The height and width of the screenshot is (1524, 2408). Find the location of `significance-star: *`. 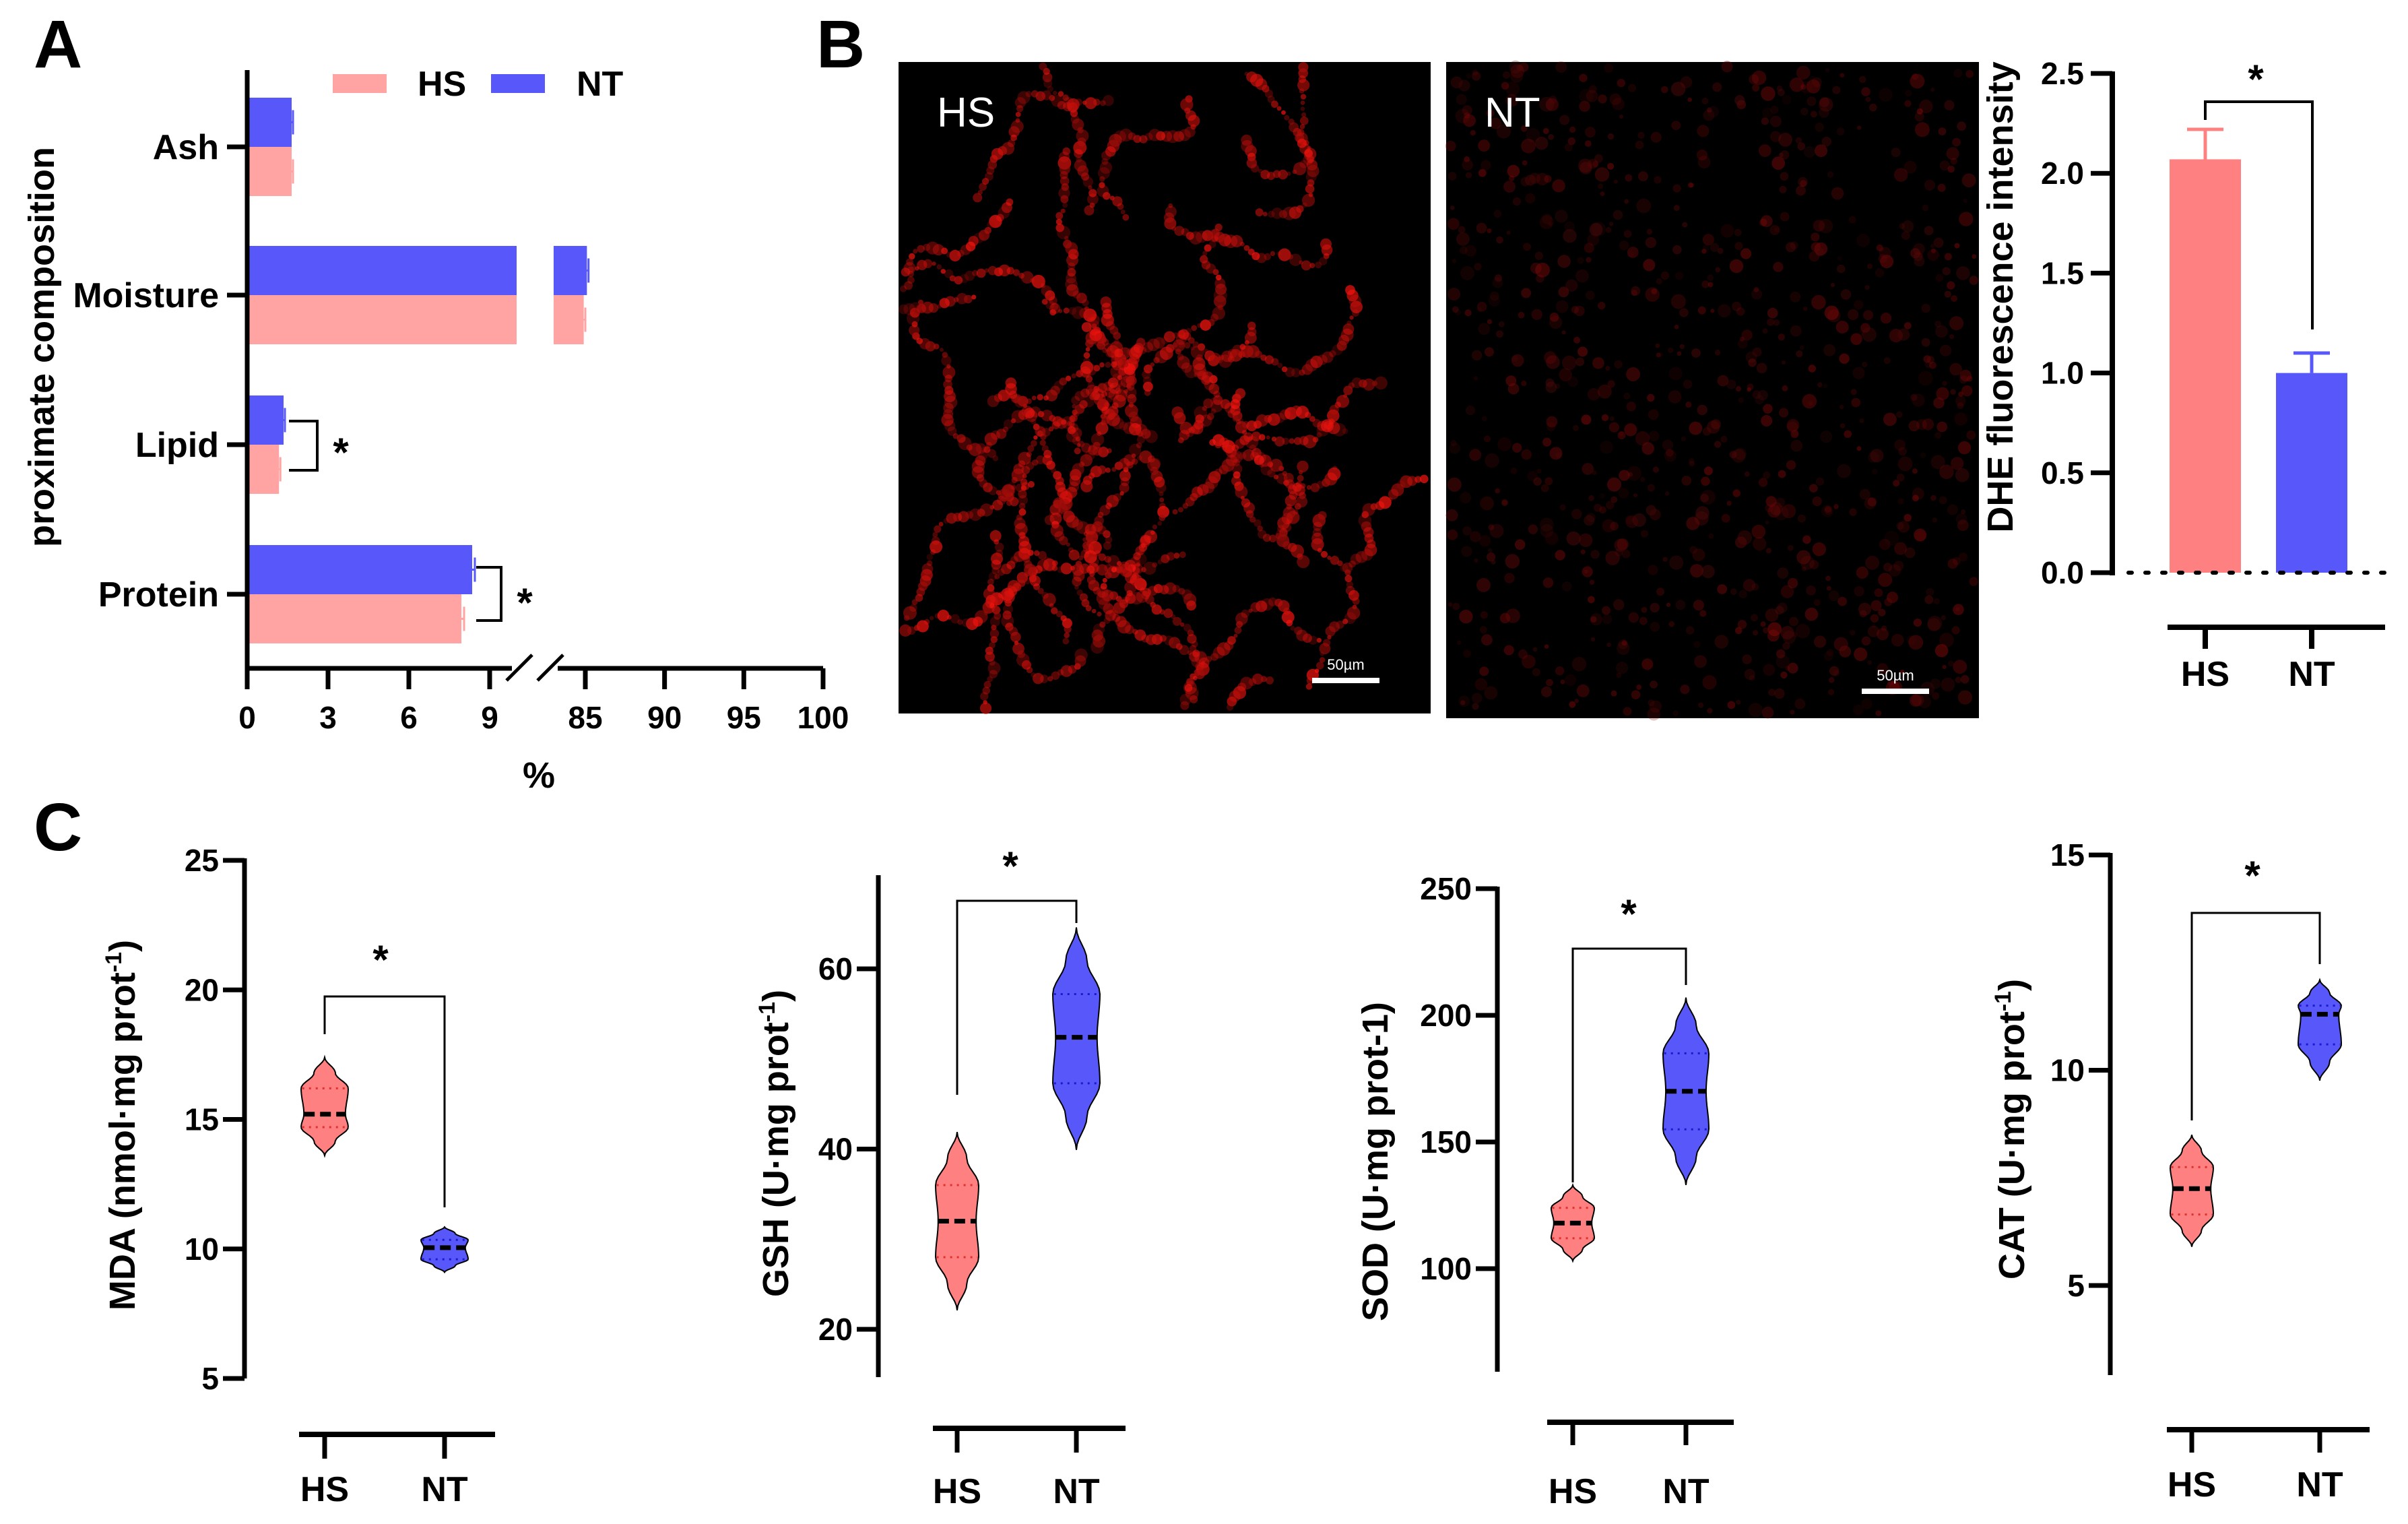

significance-star: * is located at coordinates (2252, 875).